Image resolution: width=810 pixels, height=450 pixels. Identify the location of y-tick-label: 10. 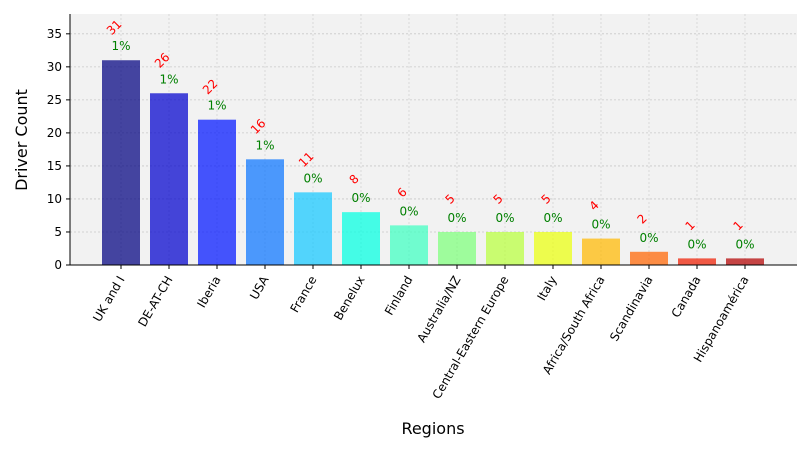
(54, 199).